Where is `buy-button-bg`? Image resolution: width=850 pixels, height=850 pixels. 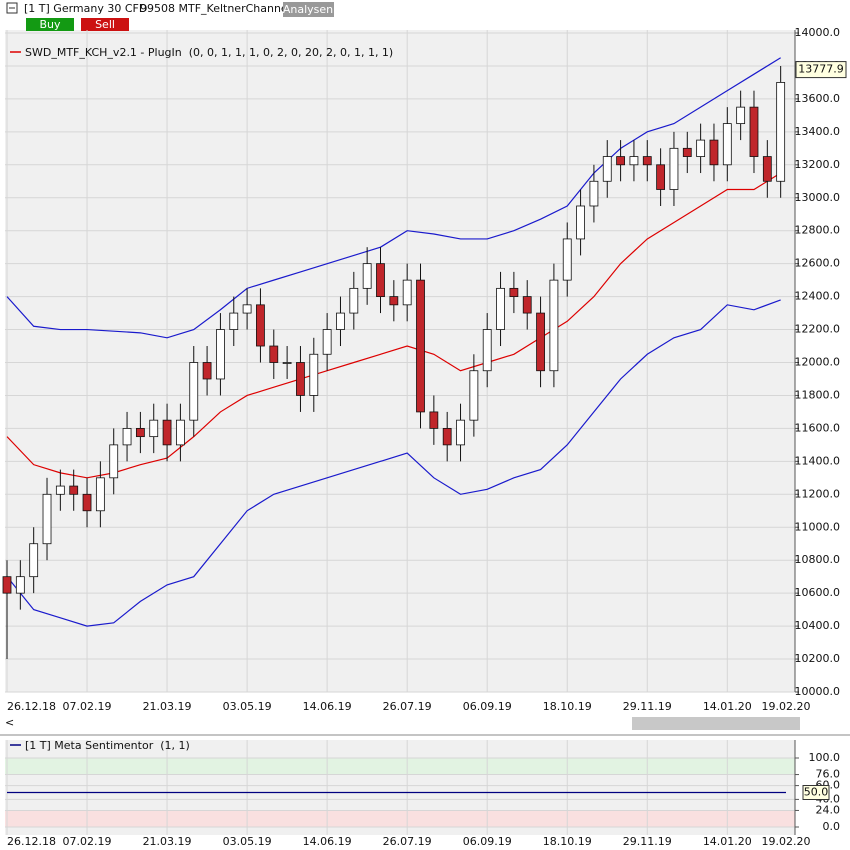 buy-button-bg is located at coordinates (50, 24).